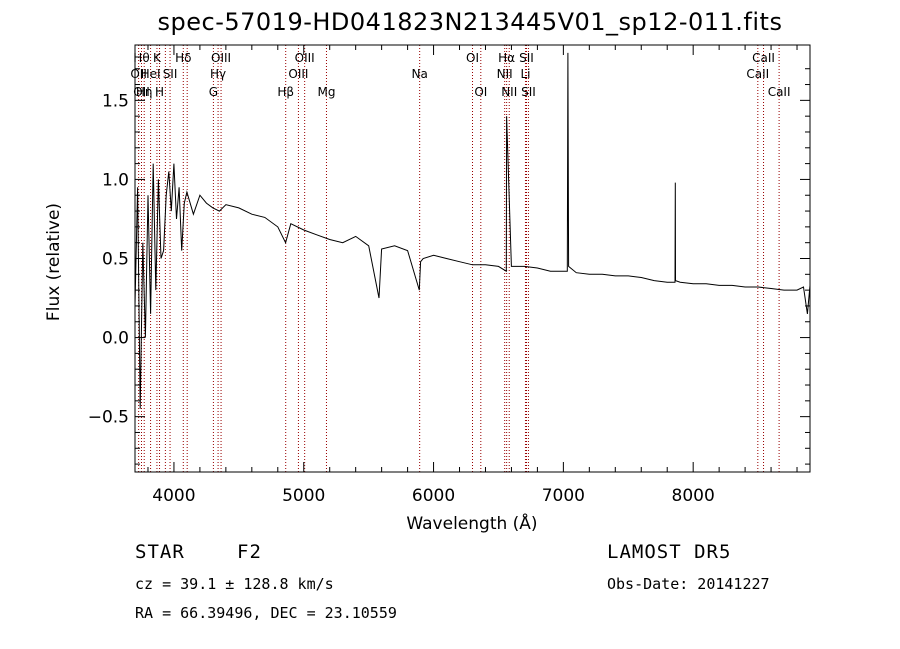 The height and width of the screenshot is (649, 900). I want to click on observation-date: Obs-Date: 20141227, so click(688, 584).